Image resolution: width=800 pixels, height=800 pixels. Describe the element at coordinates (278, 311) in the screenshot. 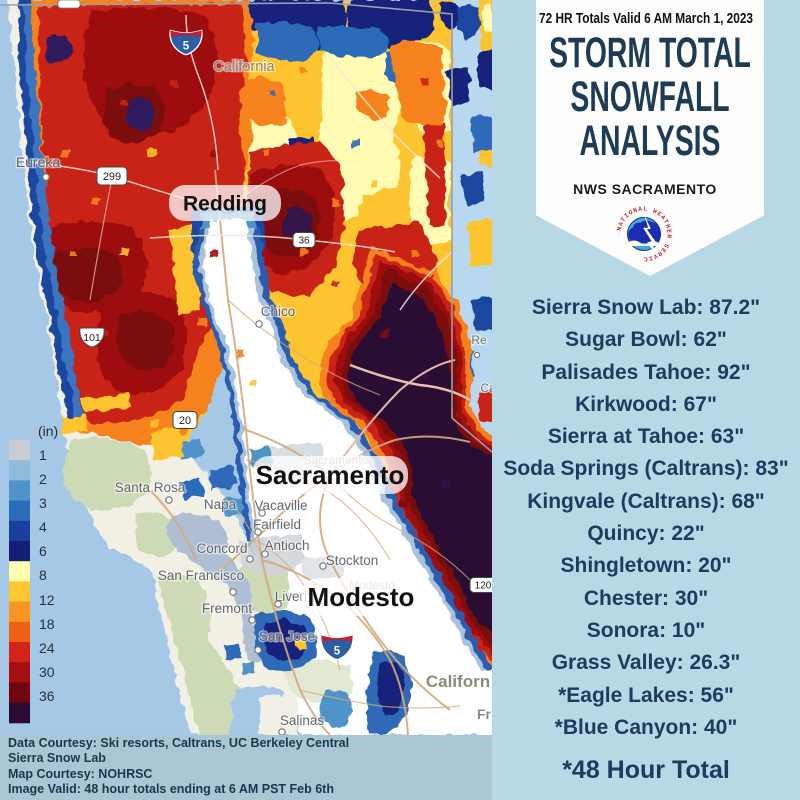

I see `svg-text: Chico` at that location.